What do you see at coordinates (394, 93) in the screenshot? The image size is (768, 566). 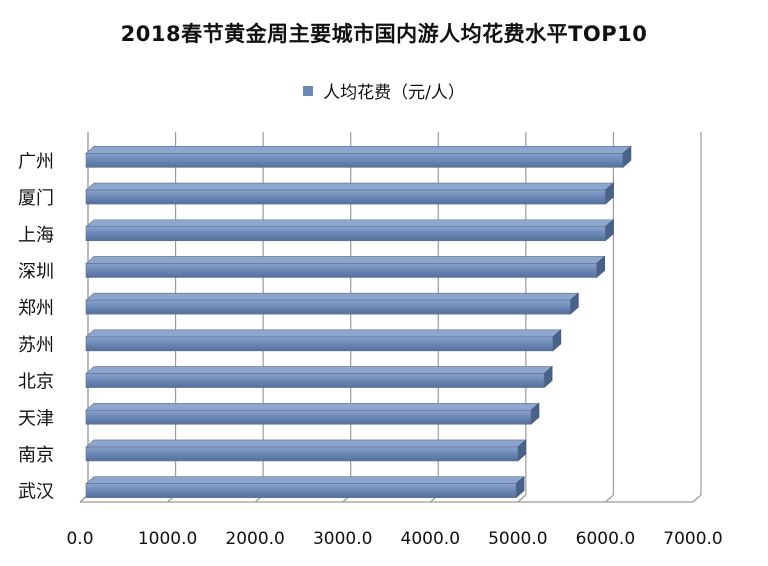 I see `legend-label: 人均花费（元/人）` at bounding box center [394, 93].